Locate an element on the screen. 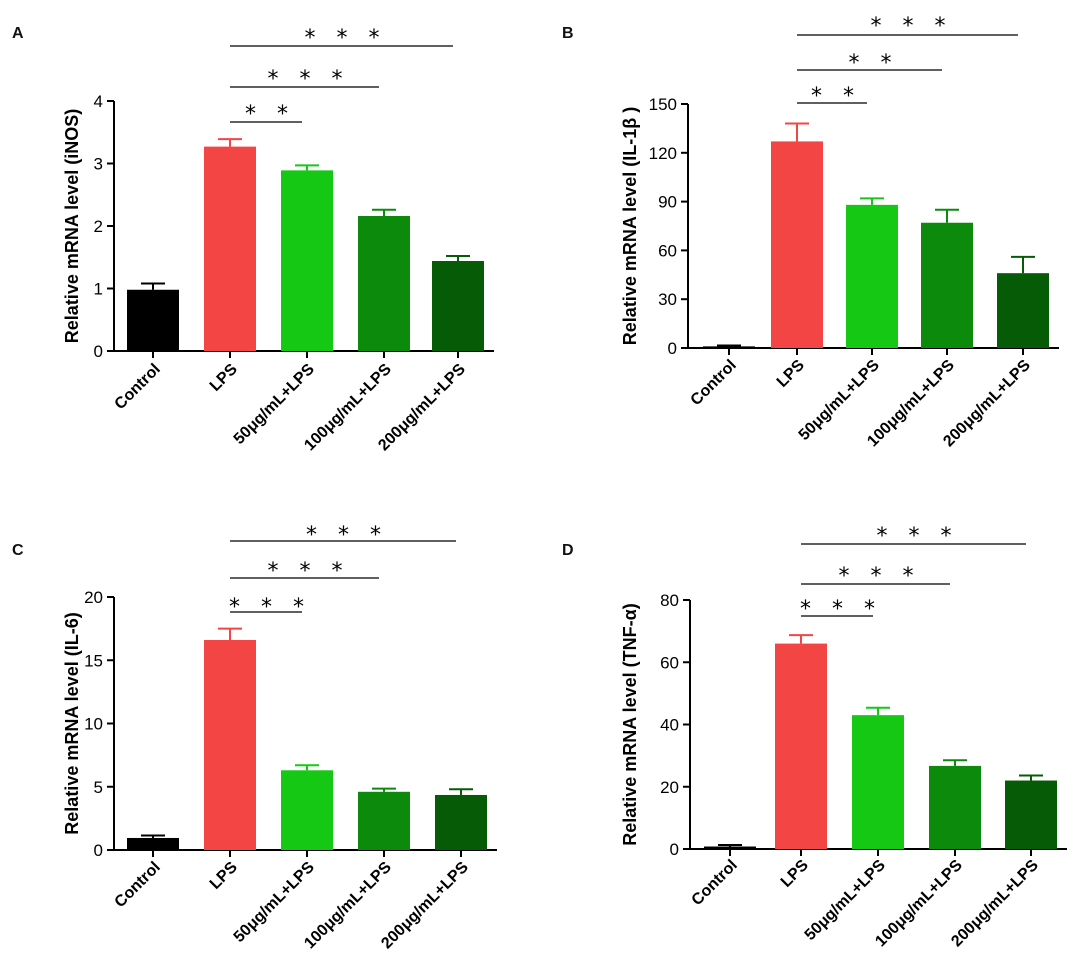 This screenshot has width=1084, height=978. y-tick-label: 10 is located at coordinates (93, 724).